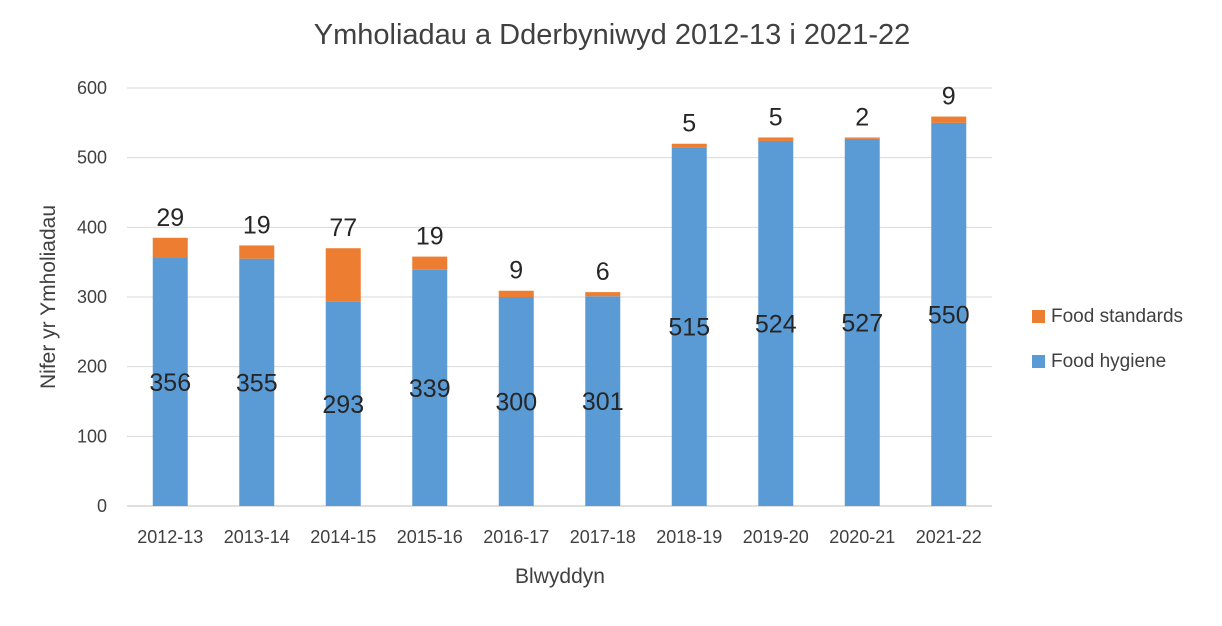  What do you see at coordinates (862, 117) in the screenshot?
I see `data-label-food-standards: 2` at bounding box center [862, 117].